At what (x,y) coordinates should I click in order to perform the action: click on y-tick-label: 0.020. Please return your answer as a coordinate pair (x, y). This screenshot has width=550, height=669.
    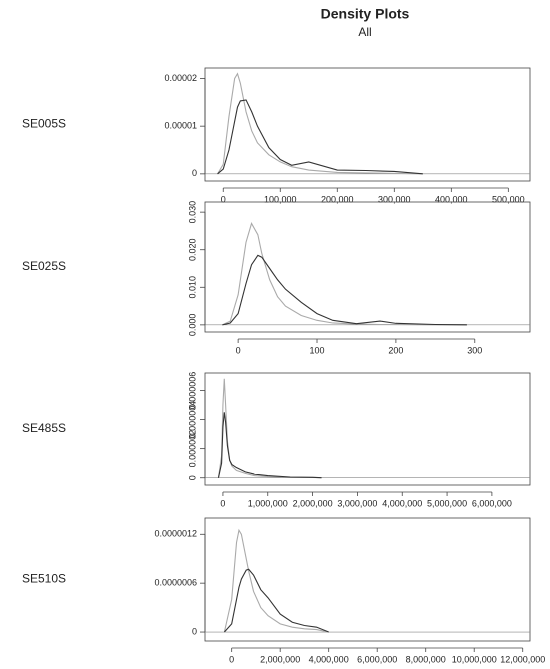
    Looking at the image, I should click on (192, 249).